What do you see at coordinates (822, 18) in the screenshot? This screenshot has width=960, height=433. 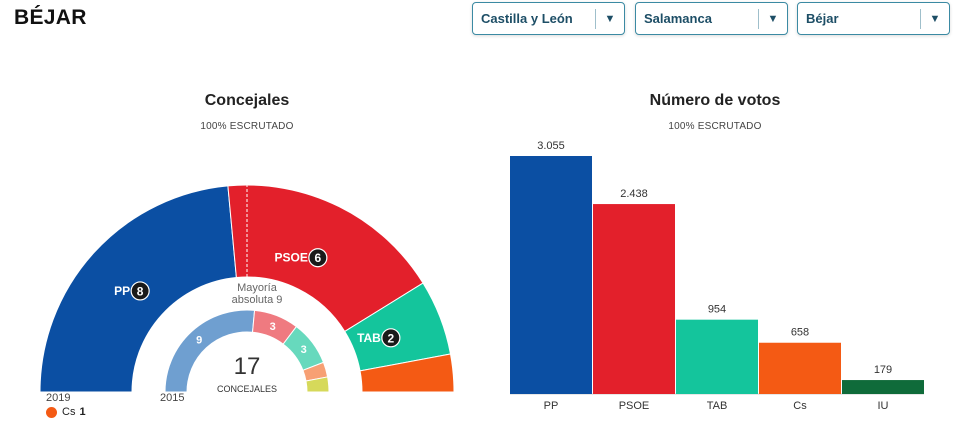 I see `municipality-select-value: Béjar` at bounding box center [822, 18].